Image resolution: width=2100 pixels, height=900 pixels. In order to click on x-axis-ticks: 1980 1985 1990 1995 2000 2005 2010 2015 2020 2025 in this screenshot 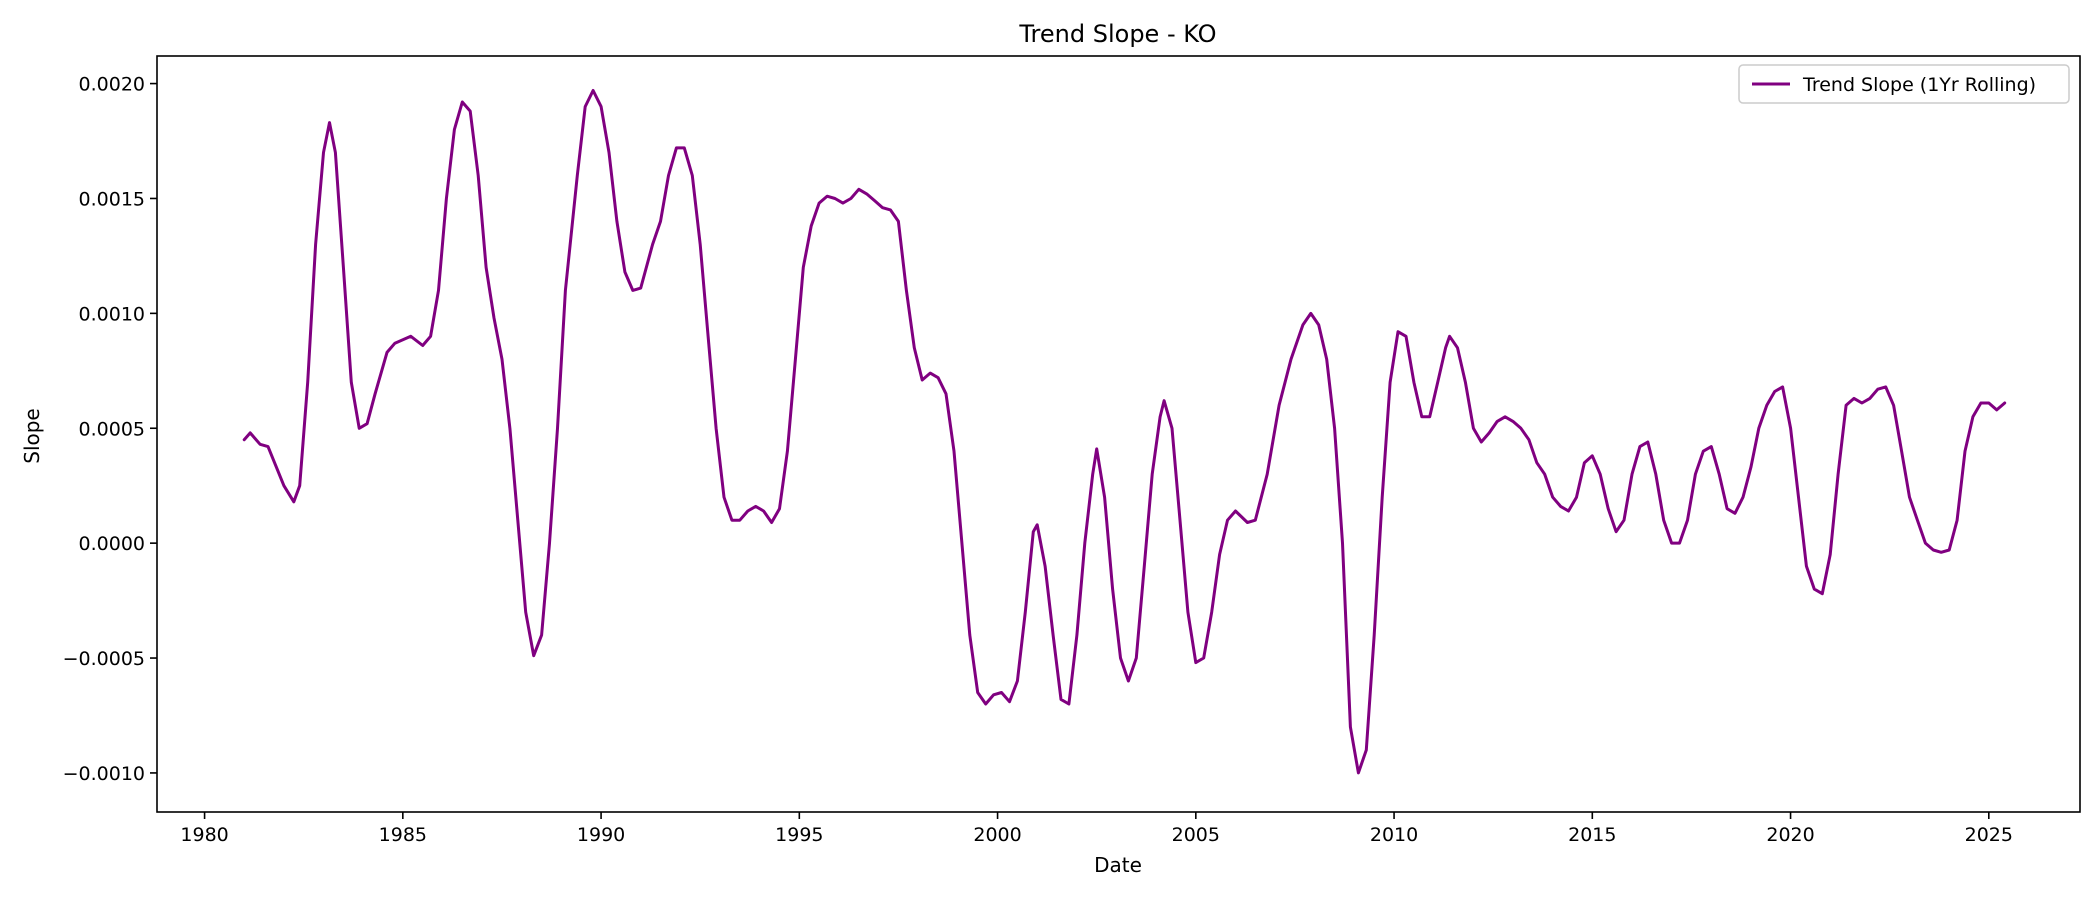, I will do `click(1096, 829)`.